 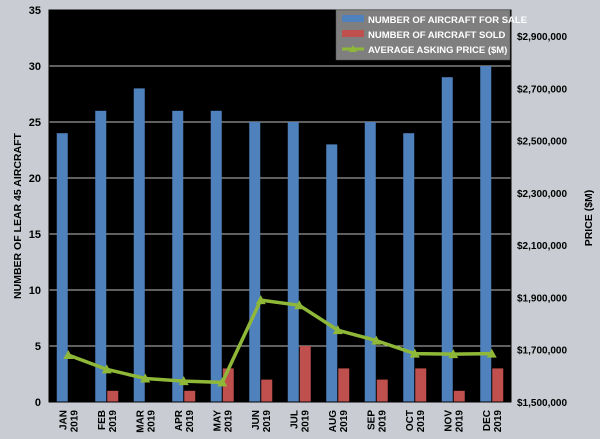 I want to click on y2-tick-label: $2,500,000, so click(x=542, y=142).